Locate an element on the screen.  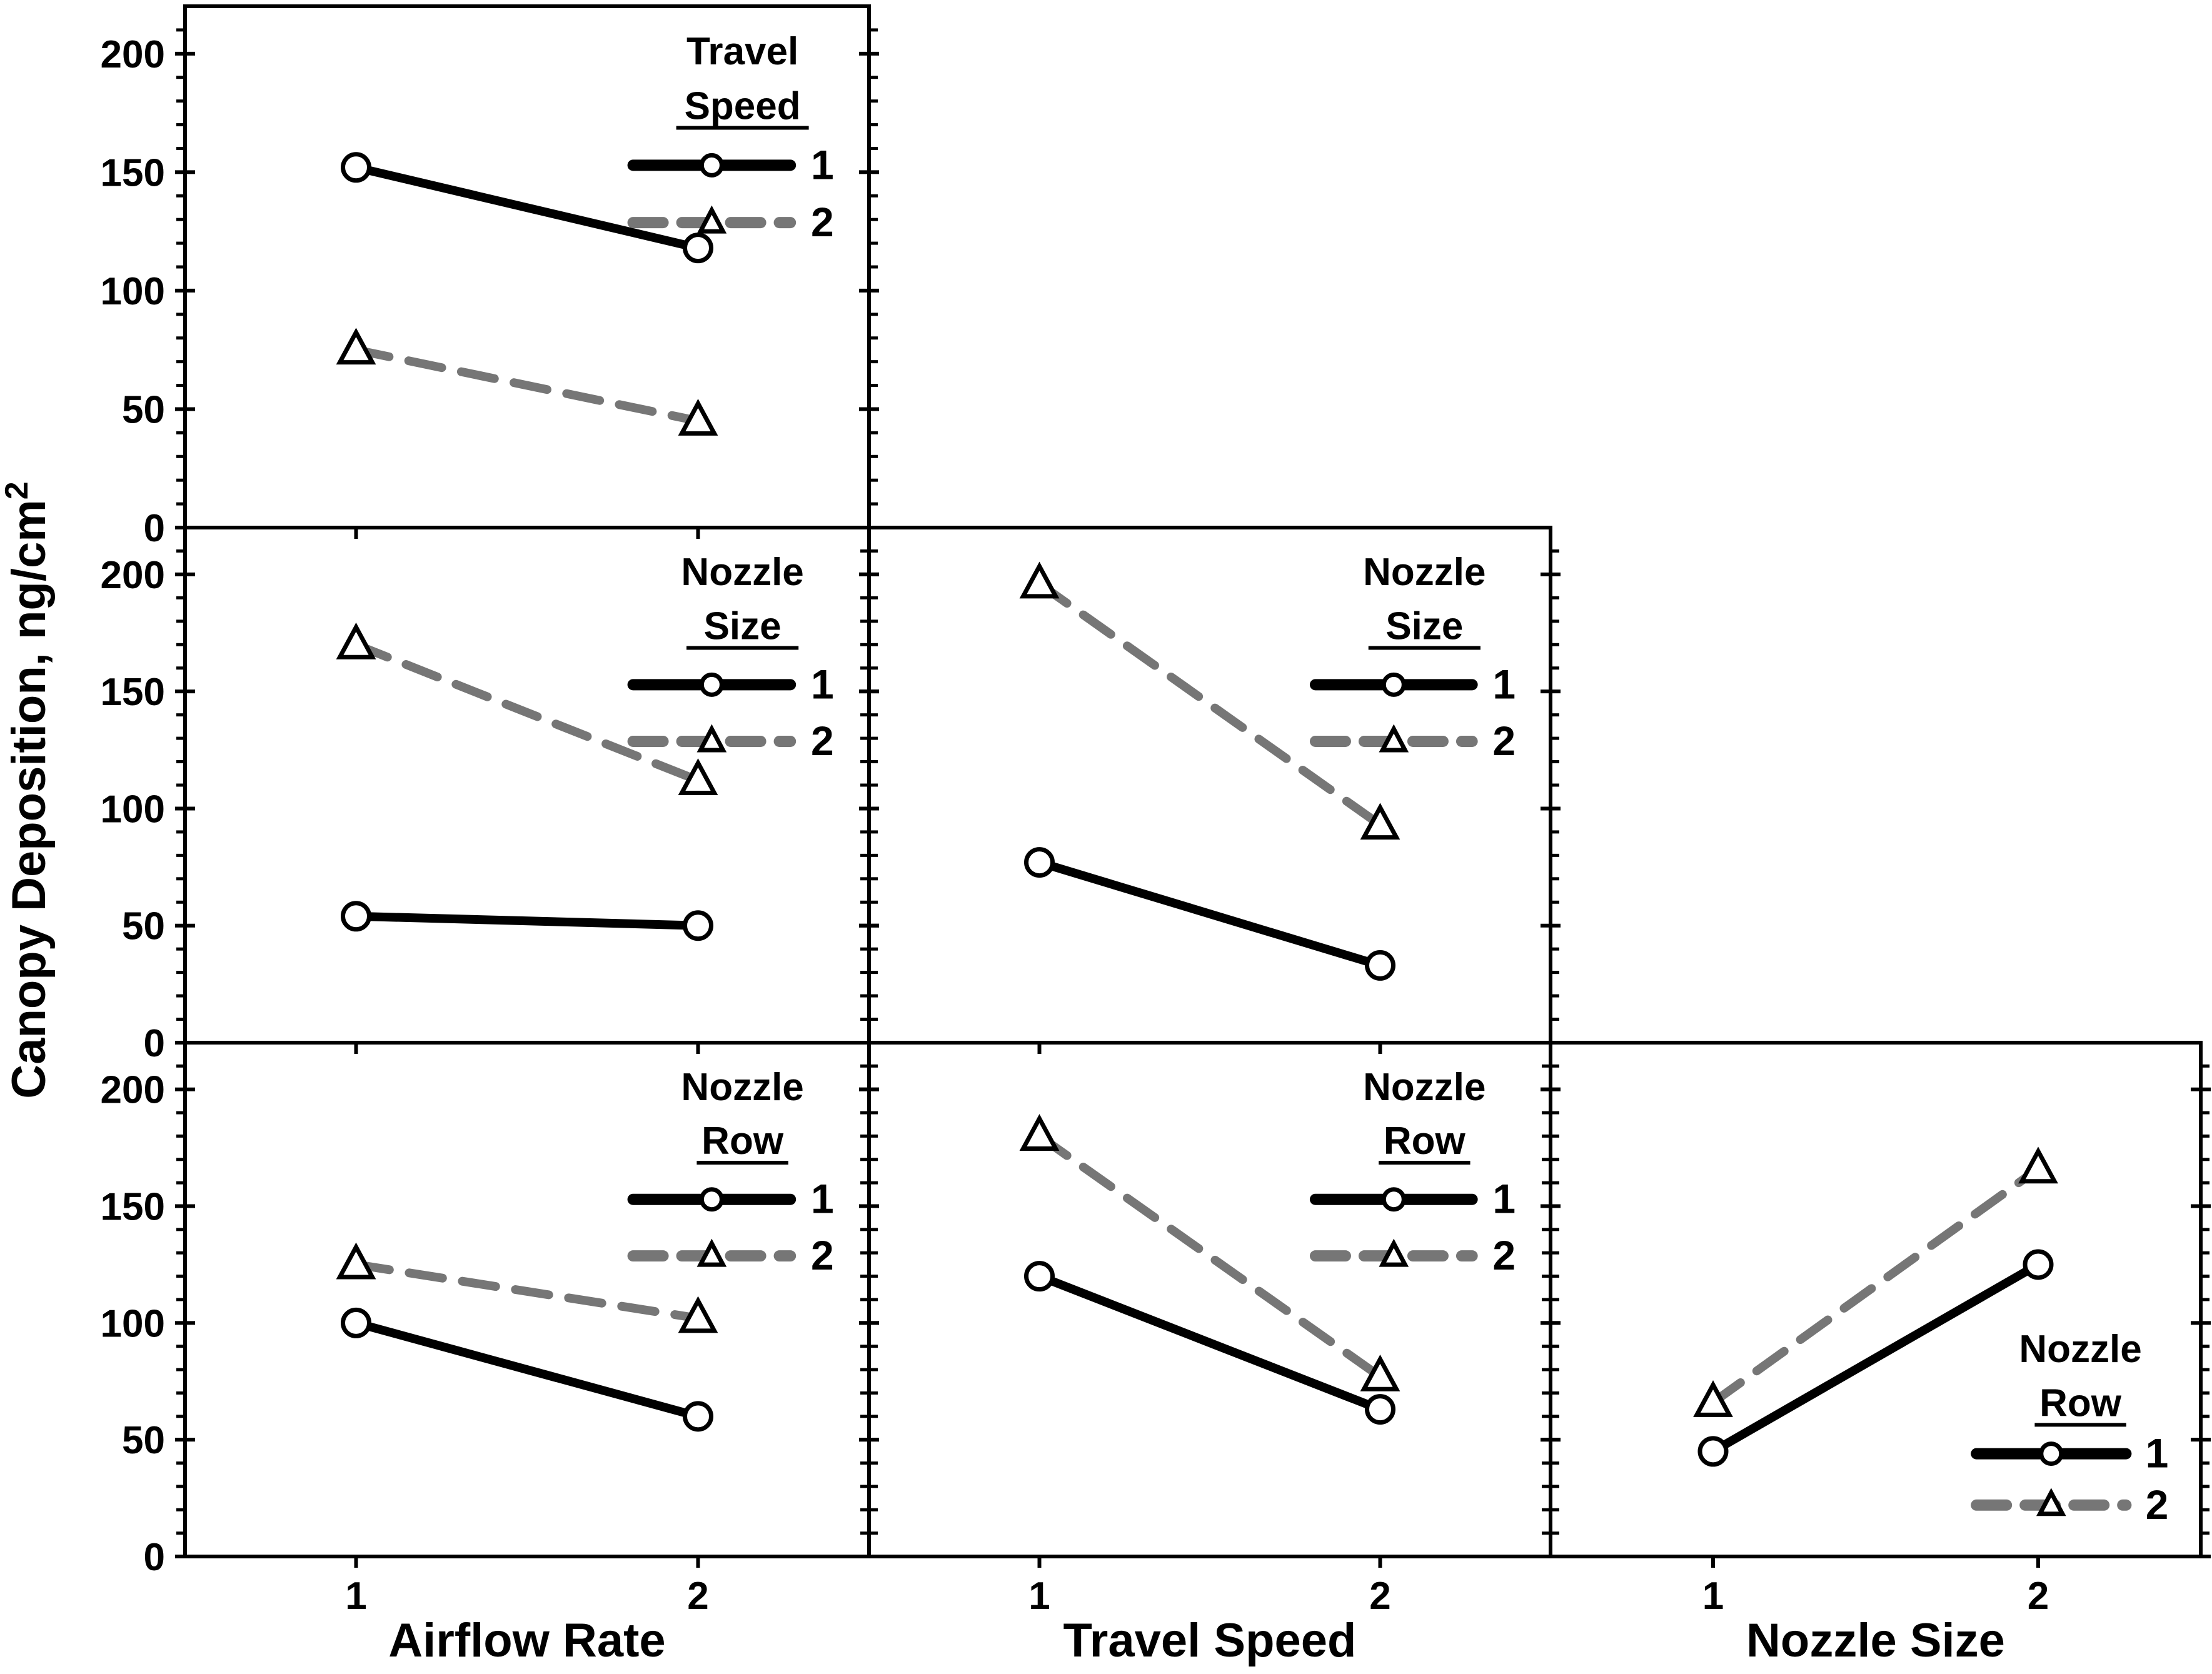
x-axis-title: Travel Speed is located at coordinates (1210, 1640).